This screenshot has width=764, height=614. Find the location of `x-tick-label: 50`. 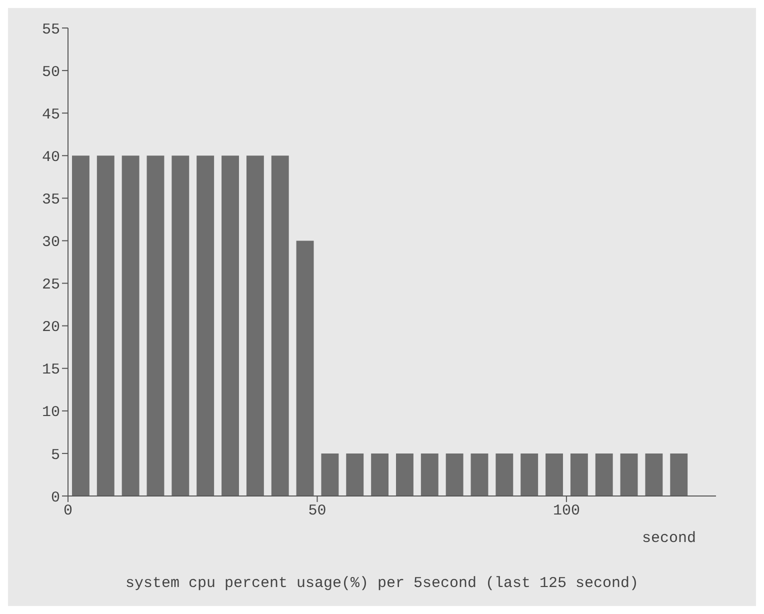

x-tick-label: 50 is located at coordinates (317, 511).